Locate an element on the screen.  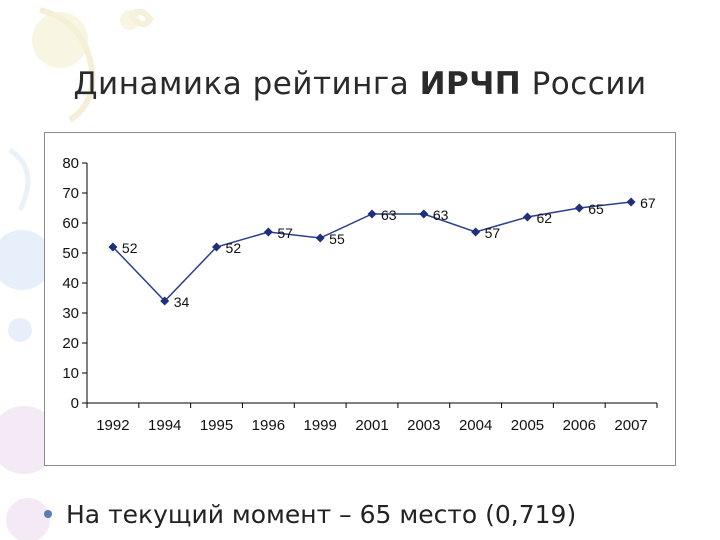
x-tick-label: 2005 is located at coordinates (527, 425).